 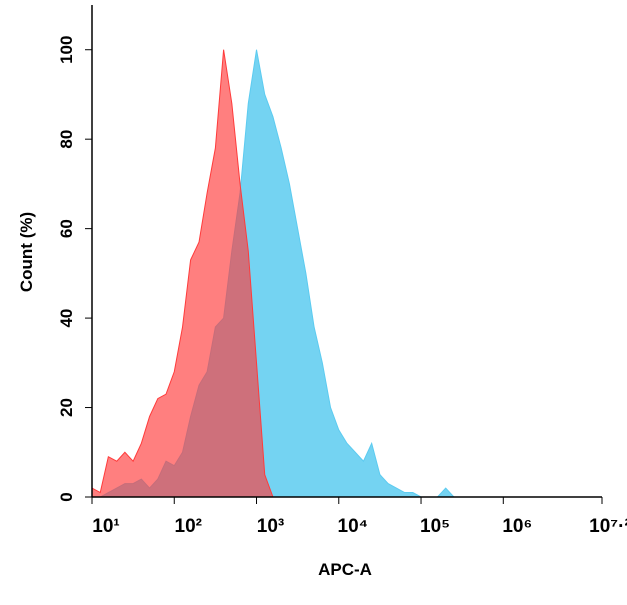 I want to click on x-tick-label: 10¹, so click(x=105, y=526).